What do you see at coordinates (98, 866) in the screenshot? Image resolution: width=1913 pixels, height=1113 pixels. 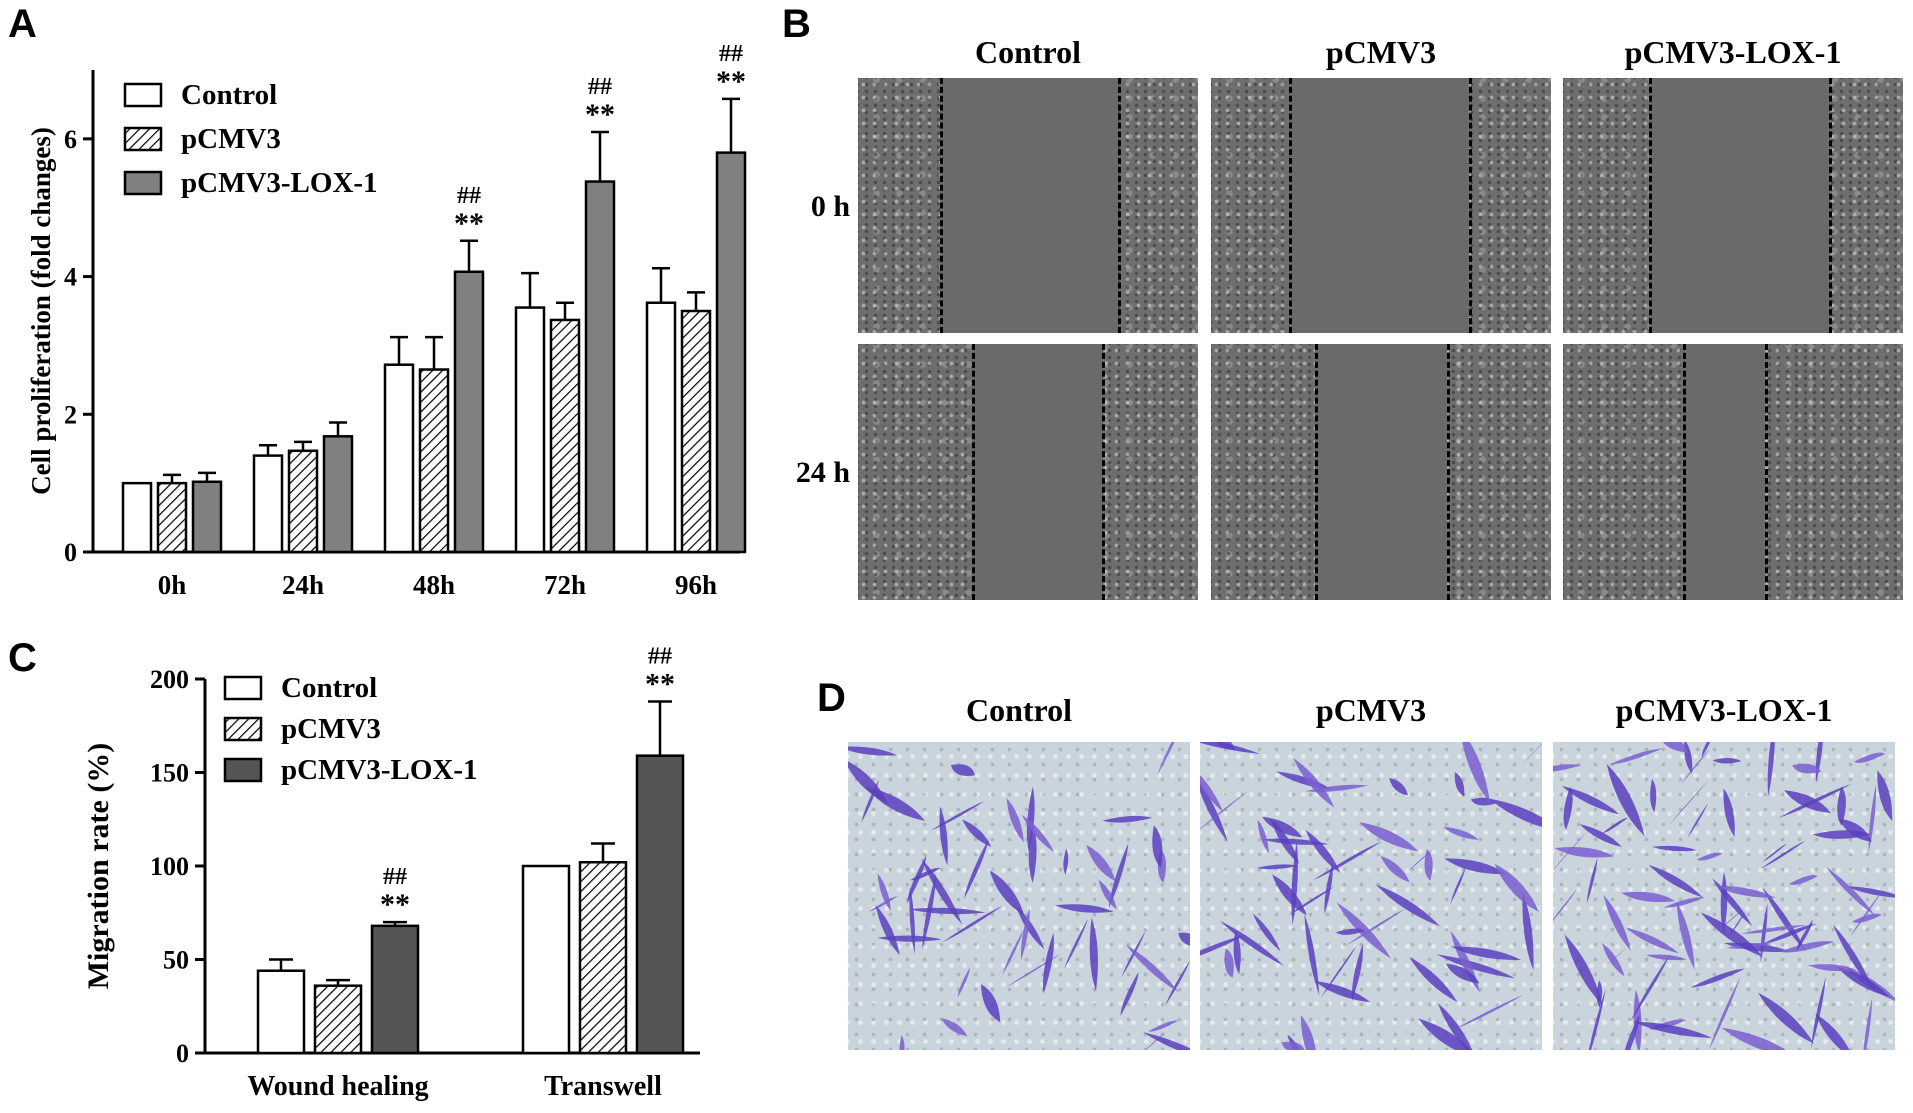 I see `y-axis-label: Migration rate (%)` at bounding box center [98, 866].